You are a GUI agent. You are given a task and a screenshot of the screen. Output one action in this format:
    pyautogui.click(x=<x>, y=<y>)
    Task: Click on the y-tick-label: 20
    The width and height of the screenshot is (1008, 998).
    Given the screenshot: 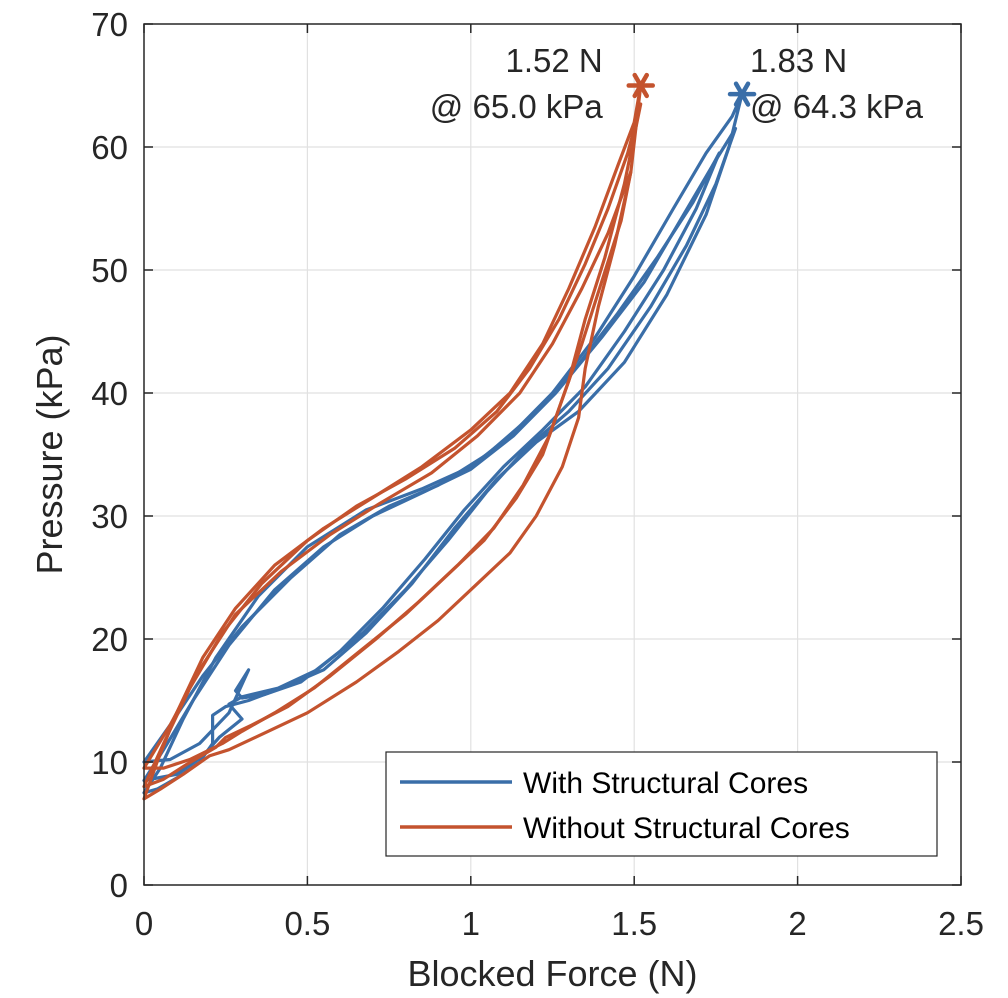 What is the action you would take?
    pyautogui.click(x=109, y=639)
    